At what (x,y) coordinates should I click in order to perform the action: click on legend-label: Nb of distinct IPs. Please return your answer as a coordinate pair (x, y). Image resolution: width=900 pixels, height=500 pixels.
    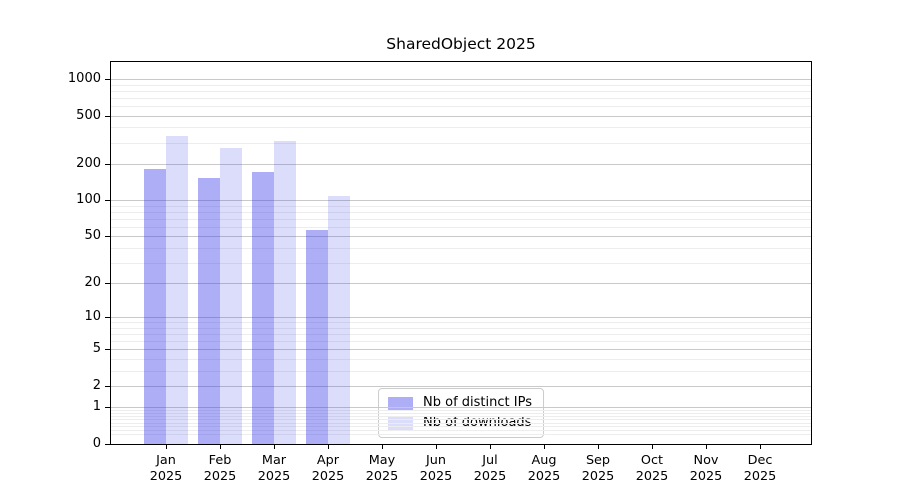
    Looking at the image, I should click on (477, 402).